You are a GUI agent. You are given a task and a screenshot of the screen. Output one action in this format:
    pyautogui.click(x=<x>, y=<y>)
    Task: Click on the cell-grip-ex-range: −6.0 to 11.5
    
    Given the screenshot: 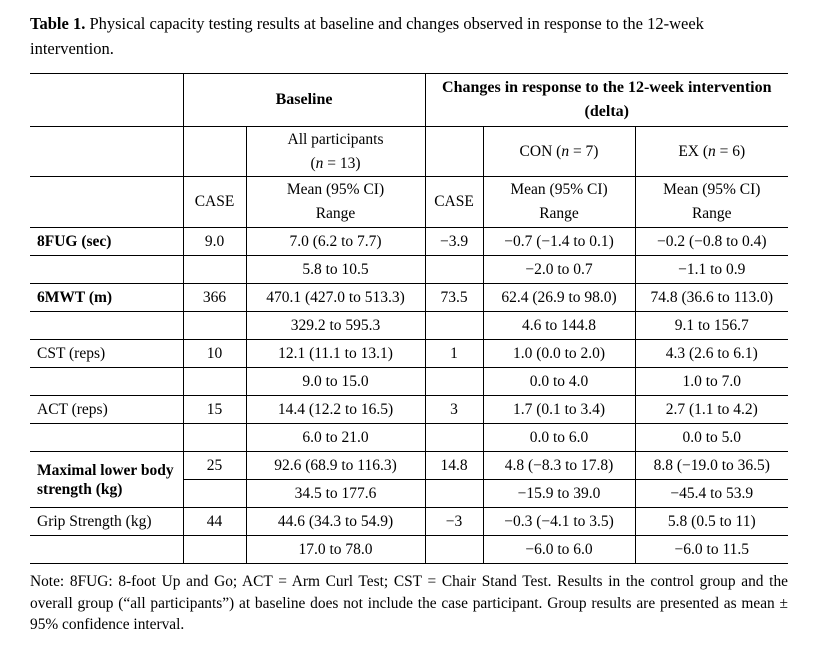 What is the action you would take?
    pyautogui.click(x=711, y=549)
    